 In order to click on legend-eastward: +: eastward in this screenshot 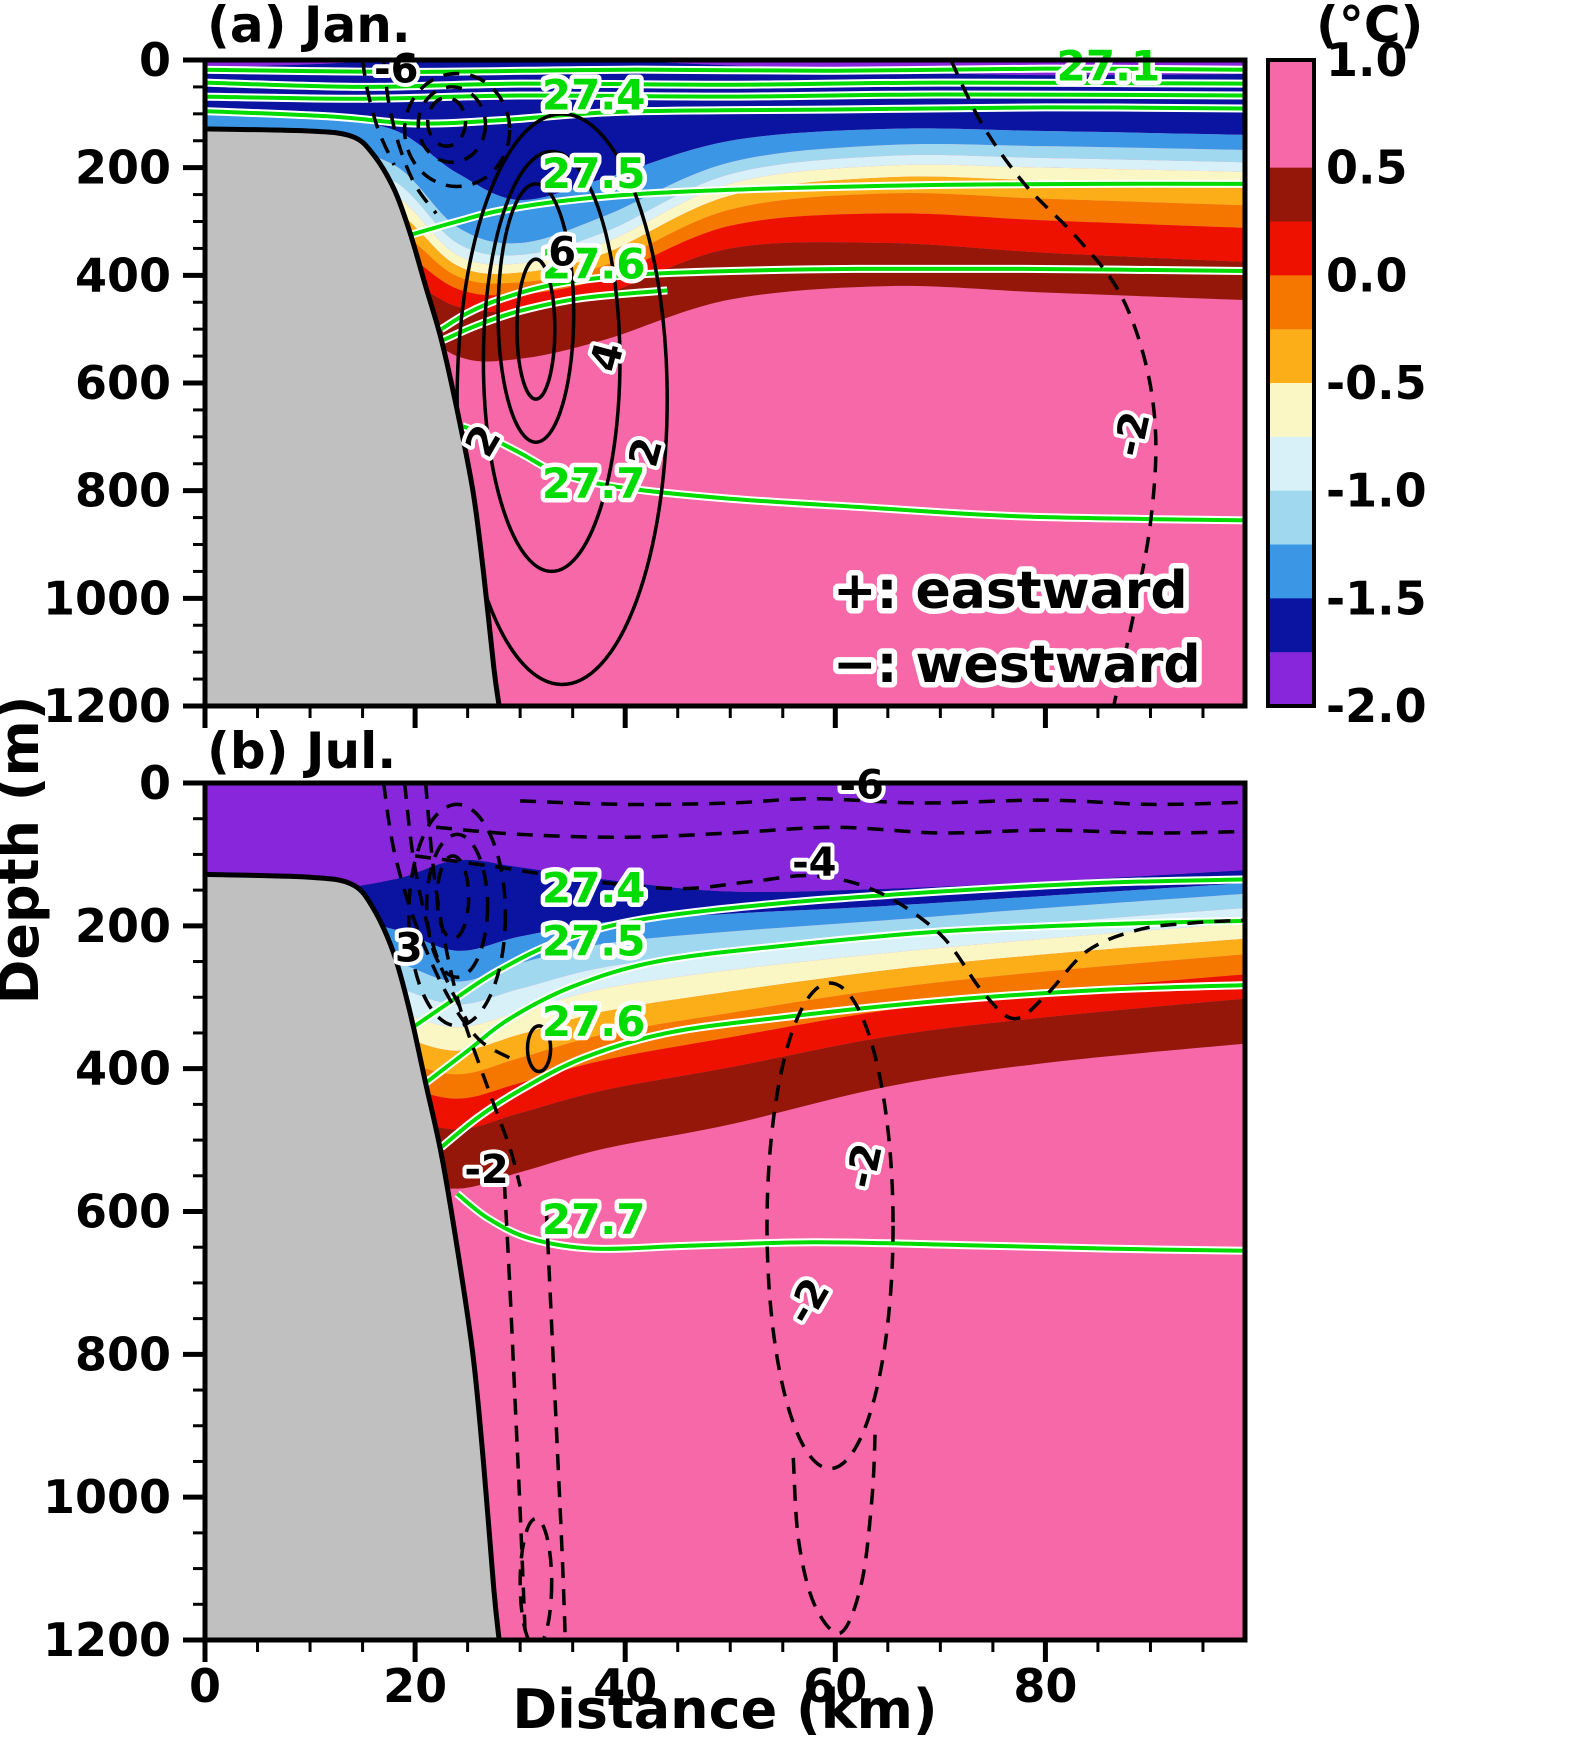, I will do `click(1010, 591)`.